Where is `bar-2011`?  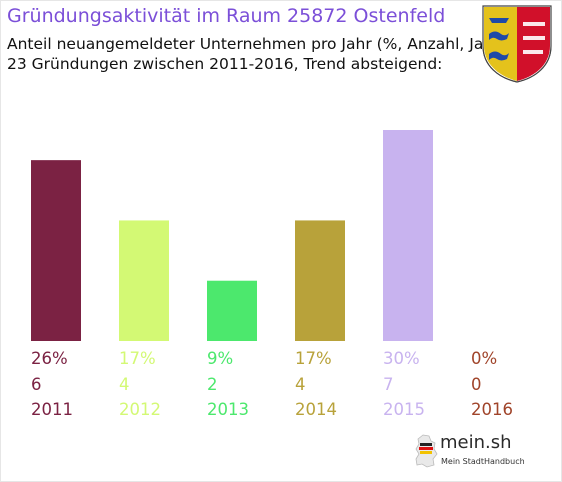
bar-2011 is located at coordinates (56, 250).